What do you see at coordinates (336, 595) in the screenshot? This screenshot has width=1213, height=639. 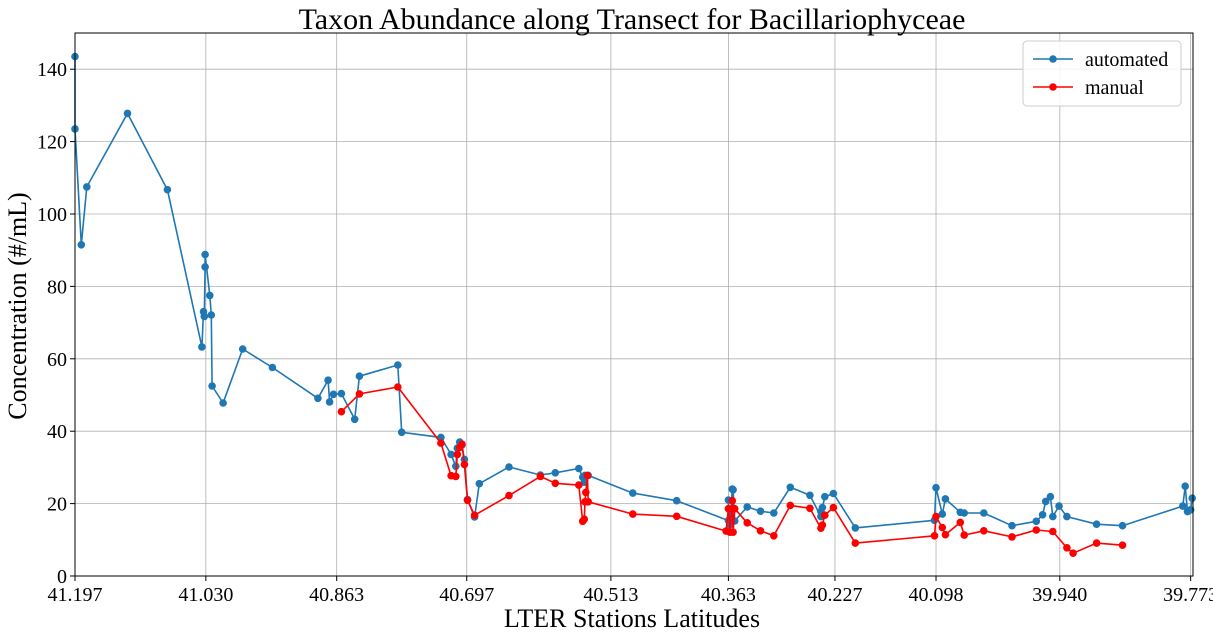 I see `x-tick-label: 40.863` at bounding box center [336, 595].